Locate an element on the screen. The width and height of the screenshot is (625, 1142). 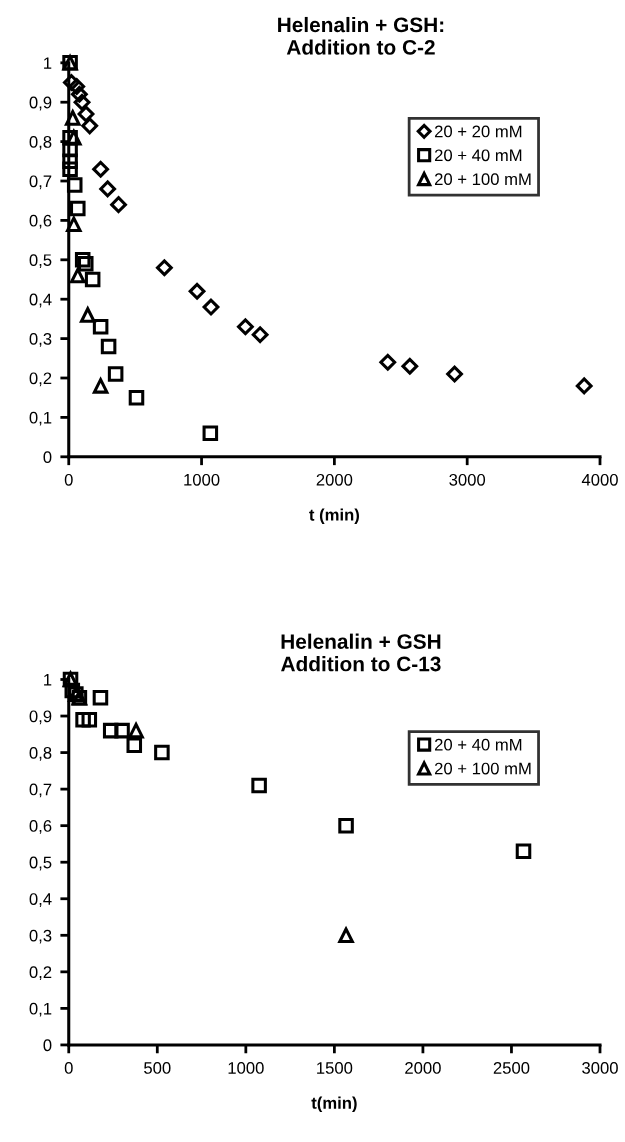
x-tick-label: 1500 is located at coordinates (335, 1068).